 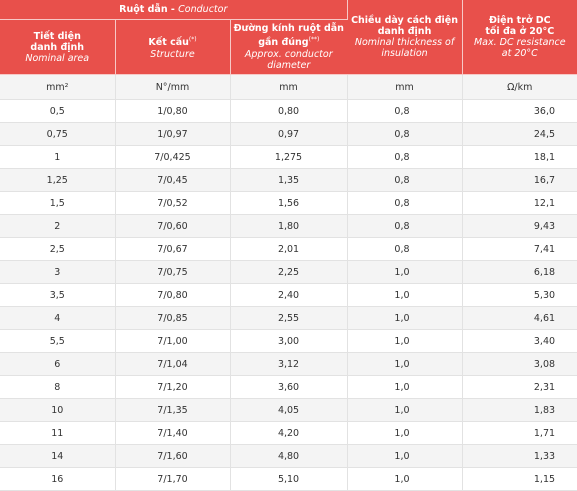 What do you see at coordinates (58, 134) in the screenshot?
I see `table-cell: 0,75` at bounding box center [58, 134].